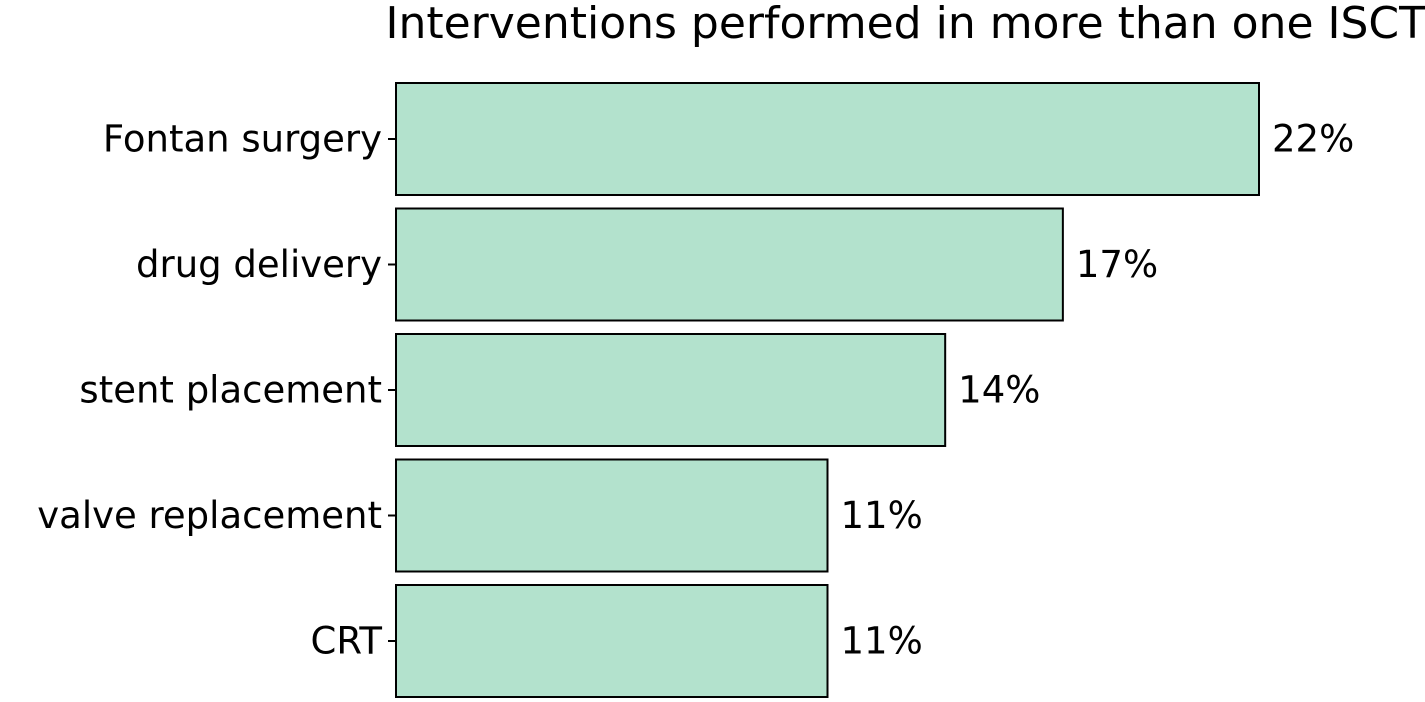  What do you see at coordinates (1117, 264) in the screenshot?
I see `bar-value-label: 17%` at bounding box center [1117, 264].